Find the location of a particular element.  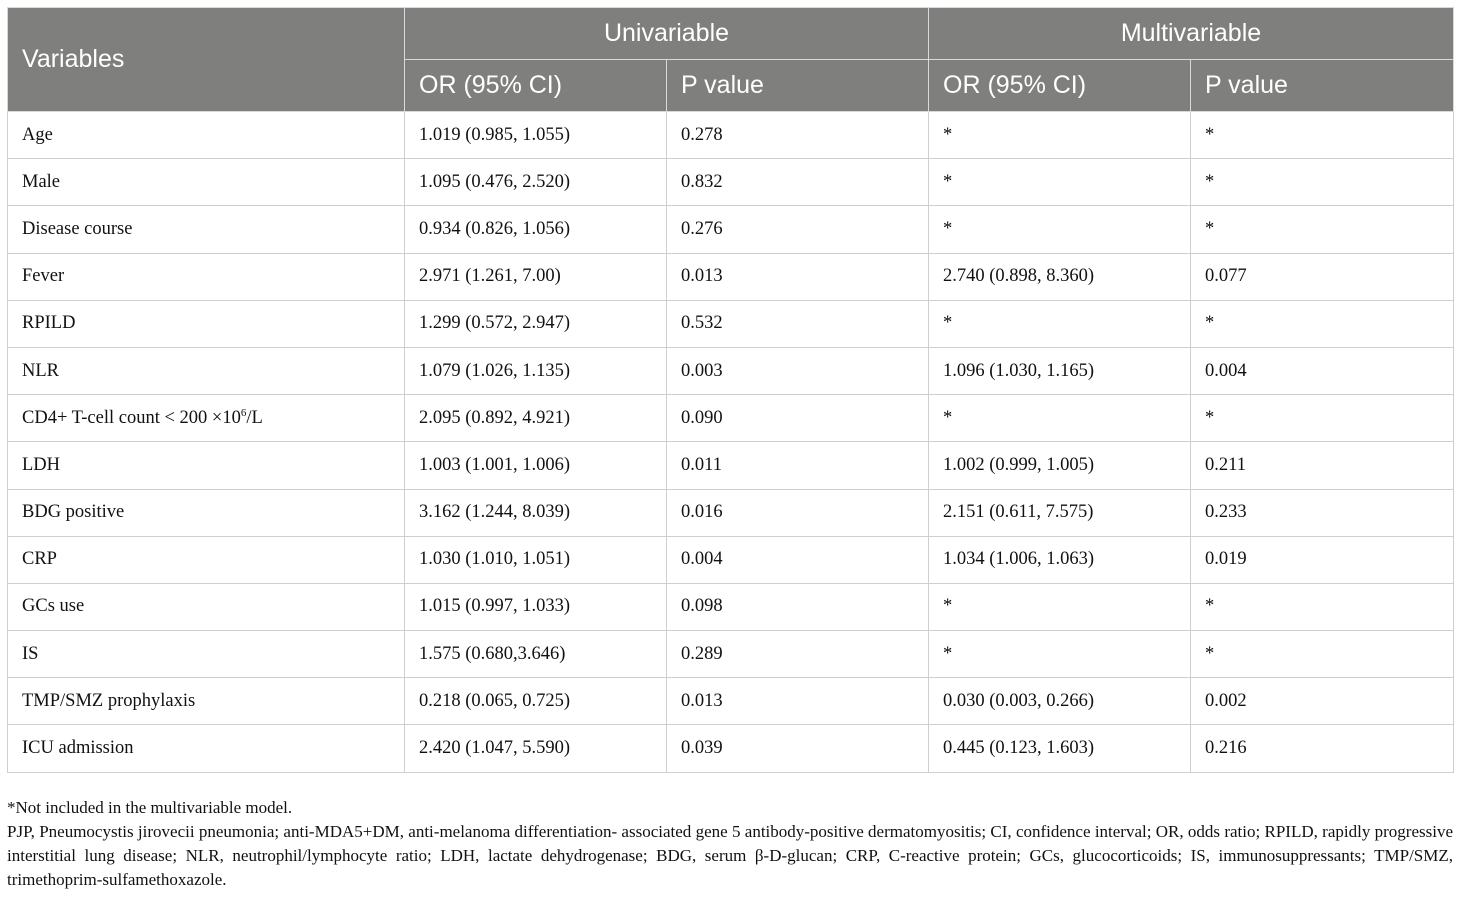

multi-p-cell: 0.077 is located at coordinates (1322, 276).